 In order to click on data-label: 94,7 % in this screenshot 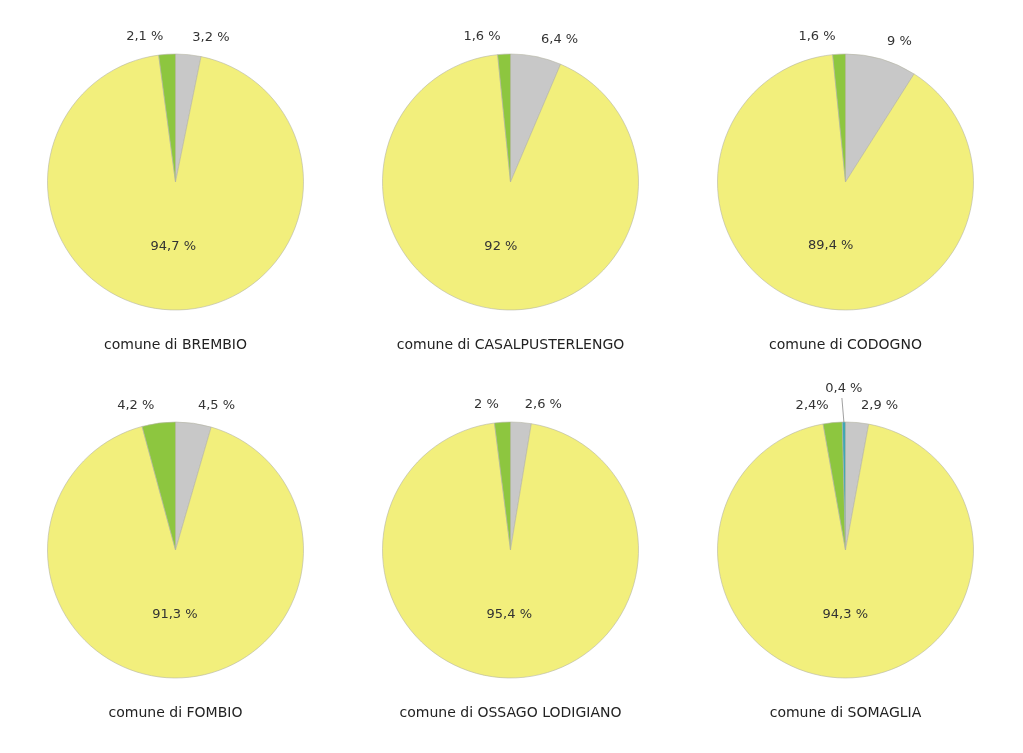, I will do `click(173, 246)`.